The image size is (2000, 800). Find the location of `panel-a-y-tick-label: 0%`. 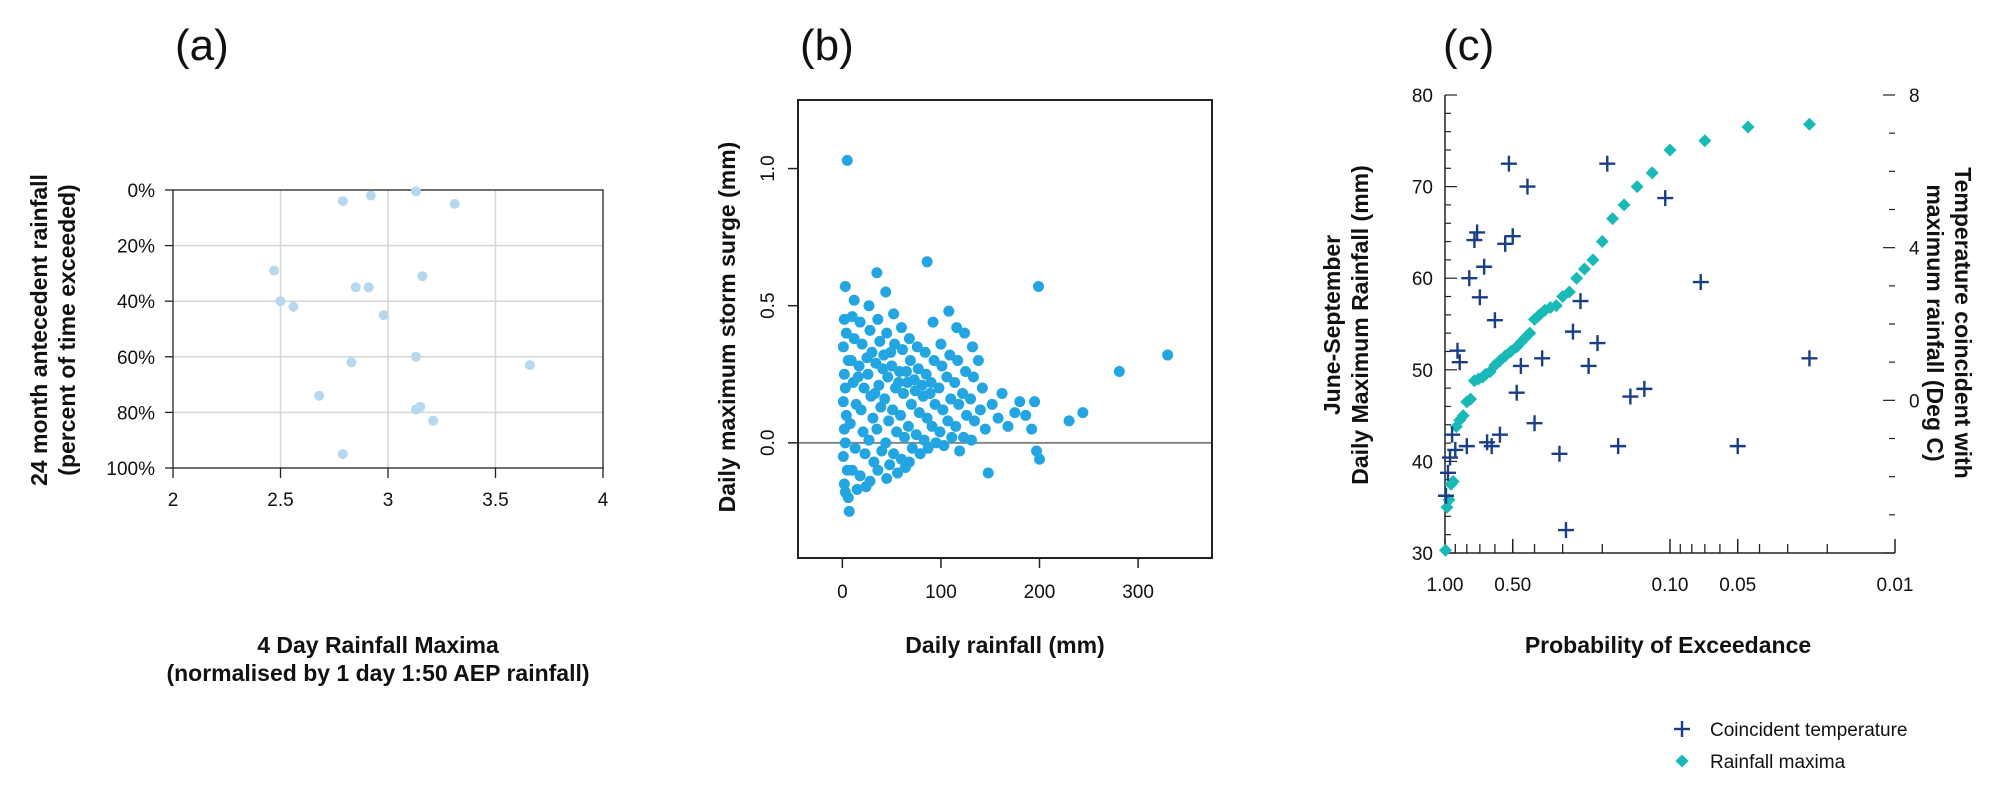

panel-a-y-tick-label: 0% is located at coordinates (142, 191).